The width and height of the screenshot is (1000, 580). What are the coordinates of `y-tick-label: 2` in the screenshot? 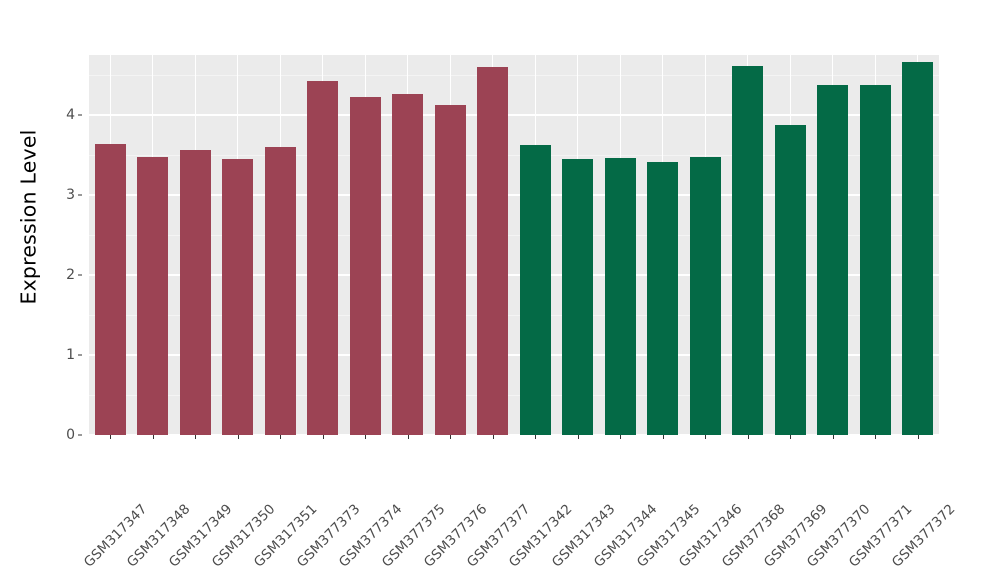 It's located at (70, 275).